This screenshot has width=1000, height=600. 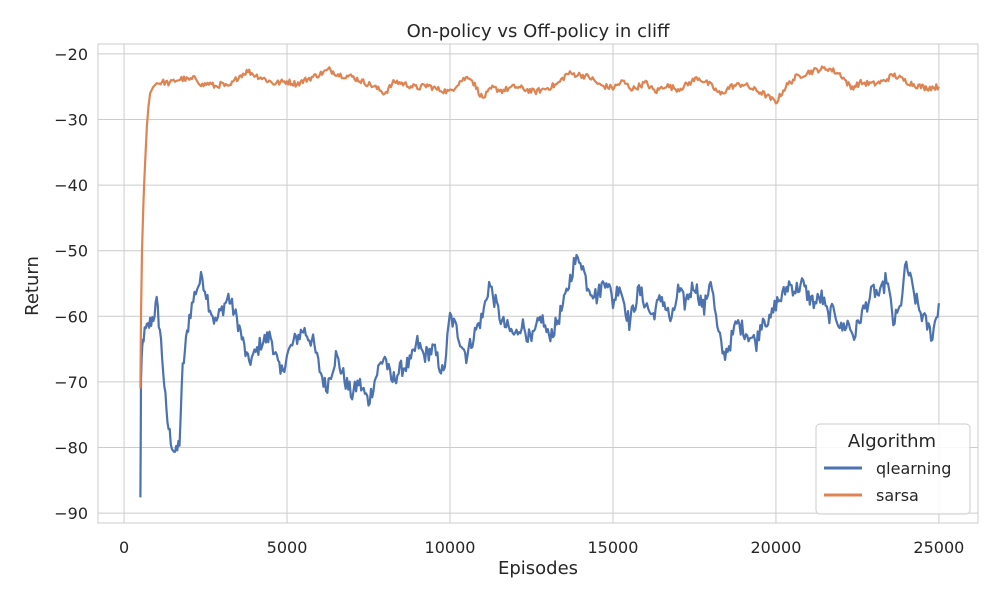 What do you see at coordinates (71, 54) in the screenshot?
I see `y-tick-label: −20` at bounding box center [71, 54].